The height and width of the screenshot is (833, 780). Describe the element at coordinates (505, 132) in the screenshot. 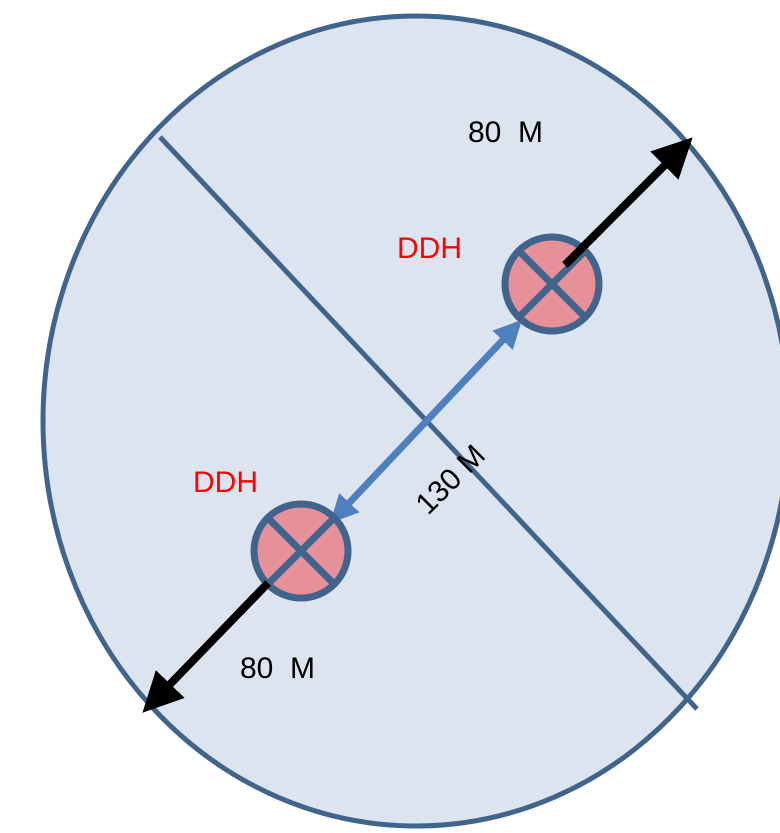

I see `top-distance-label: 80 M` at that location.